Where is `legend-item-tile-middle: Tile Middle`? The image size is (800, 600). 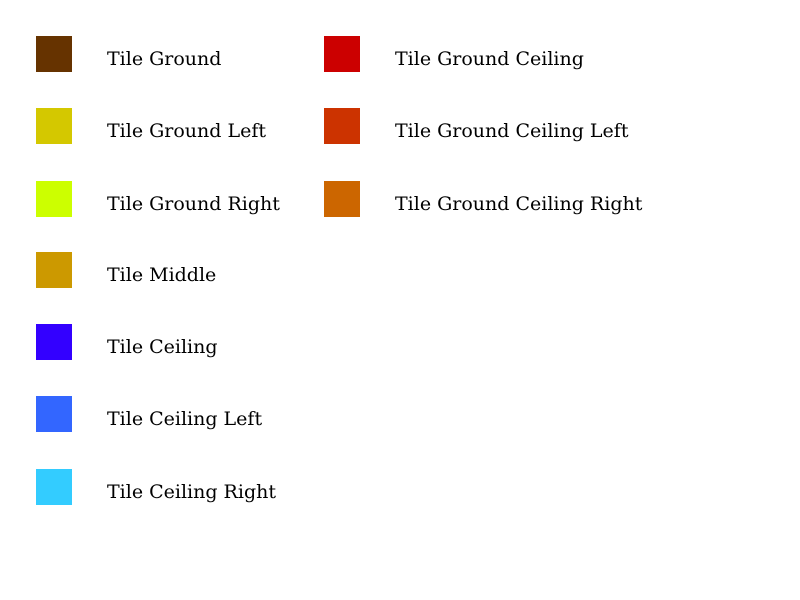
legend-item-tile-middle: Tile Middle is located at coordinates (216, 270).